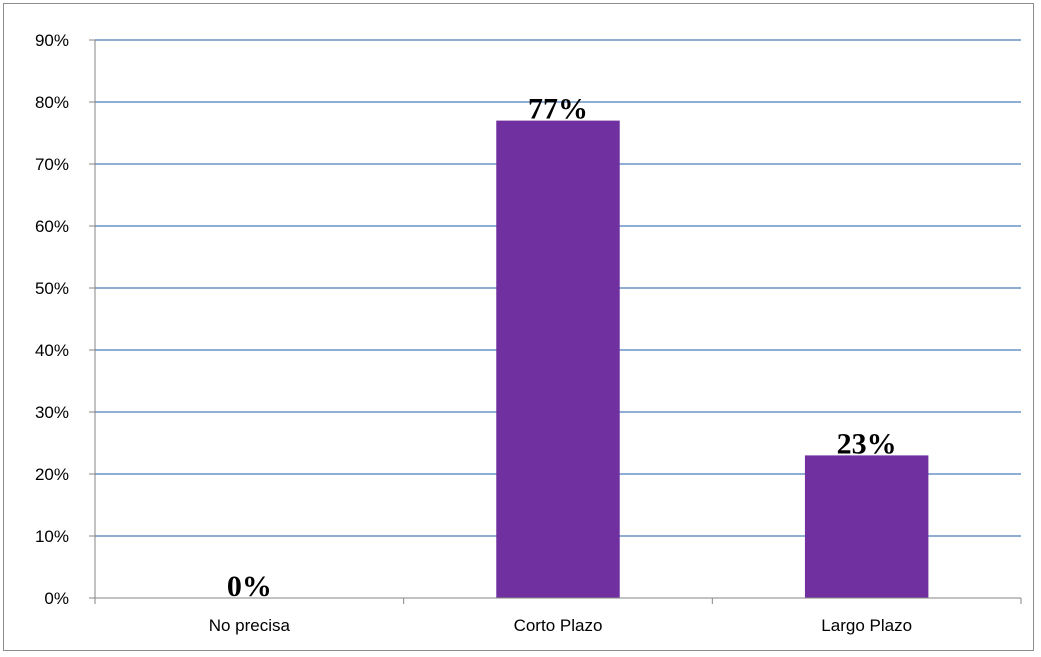 Image resolution: width=1041 pixels, height=657 pixels. What do you see at coordinates (52, 288) in the screenshot?
I see `y-tick-label: 50%` at bounding box center [52, 288].